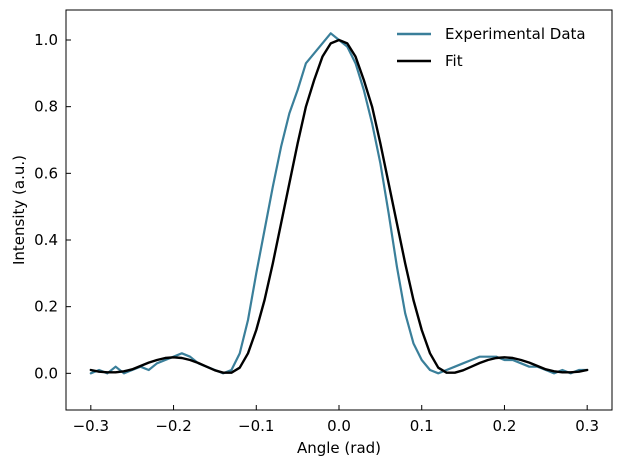 Image resolution: width=625 pixels, height=467 pixels. What do you see at coordinates (46, 307) in the screenshot?
I see `y-tick-label: 0.2` at bounding box center [46, 307].